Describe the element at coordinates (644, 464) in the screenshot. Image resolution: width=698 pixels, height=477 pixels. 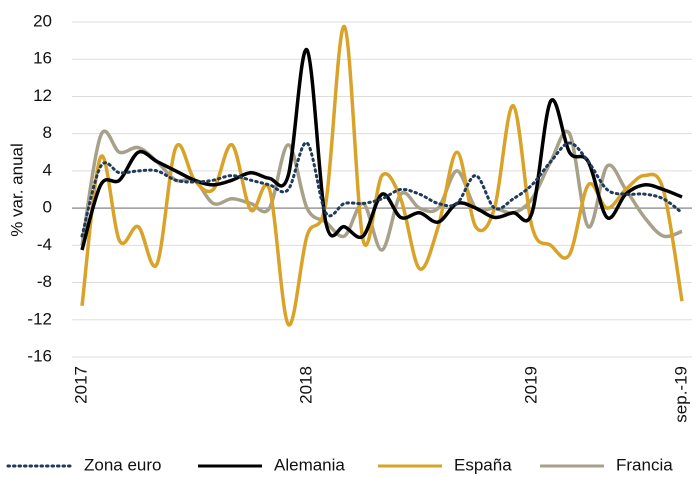
I see `legend-label: Francia` at that location.